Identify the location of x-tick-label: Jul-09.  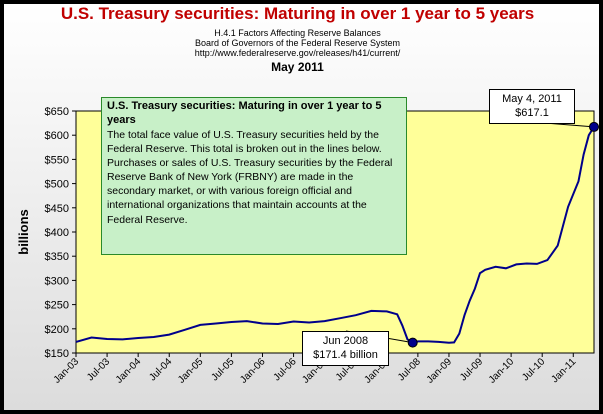
(471, 369).